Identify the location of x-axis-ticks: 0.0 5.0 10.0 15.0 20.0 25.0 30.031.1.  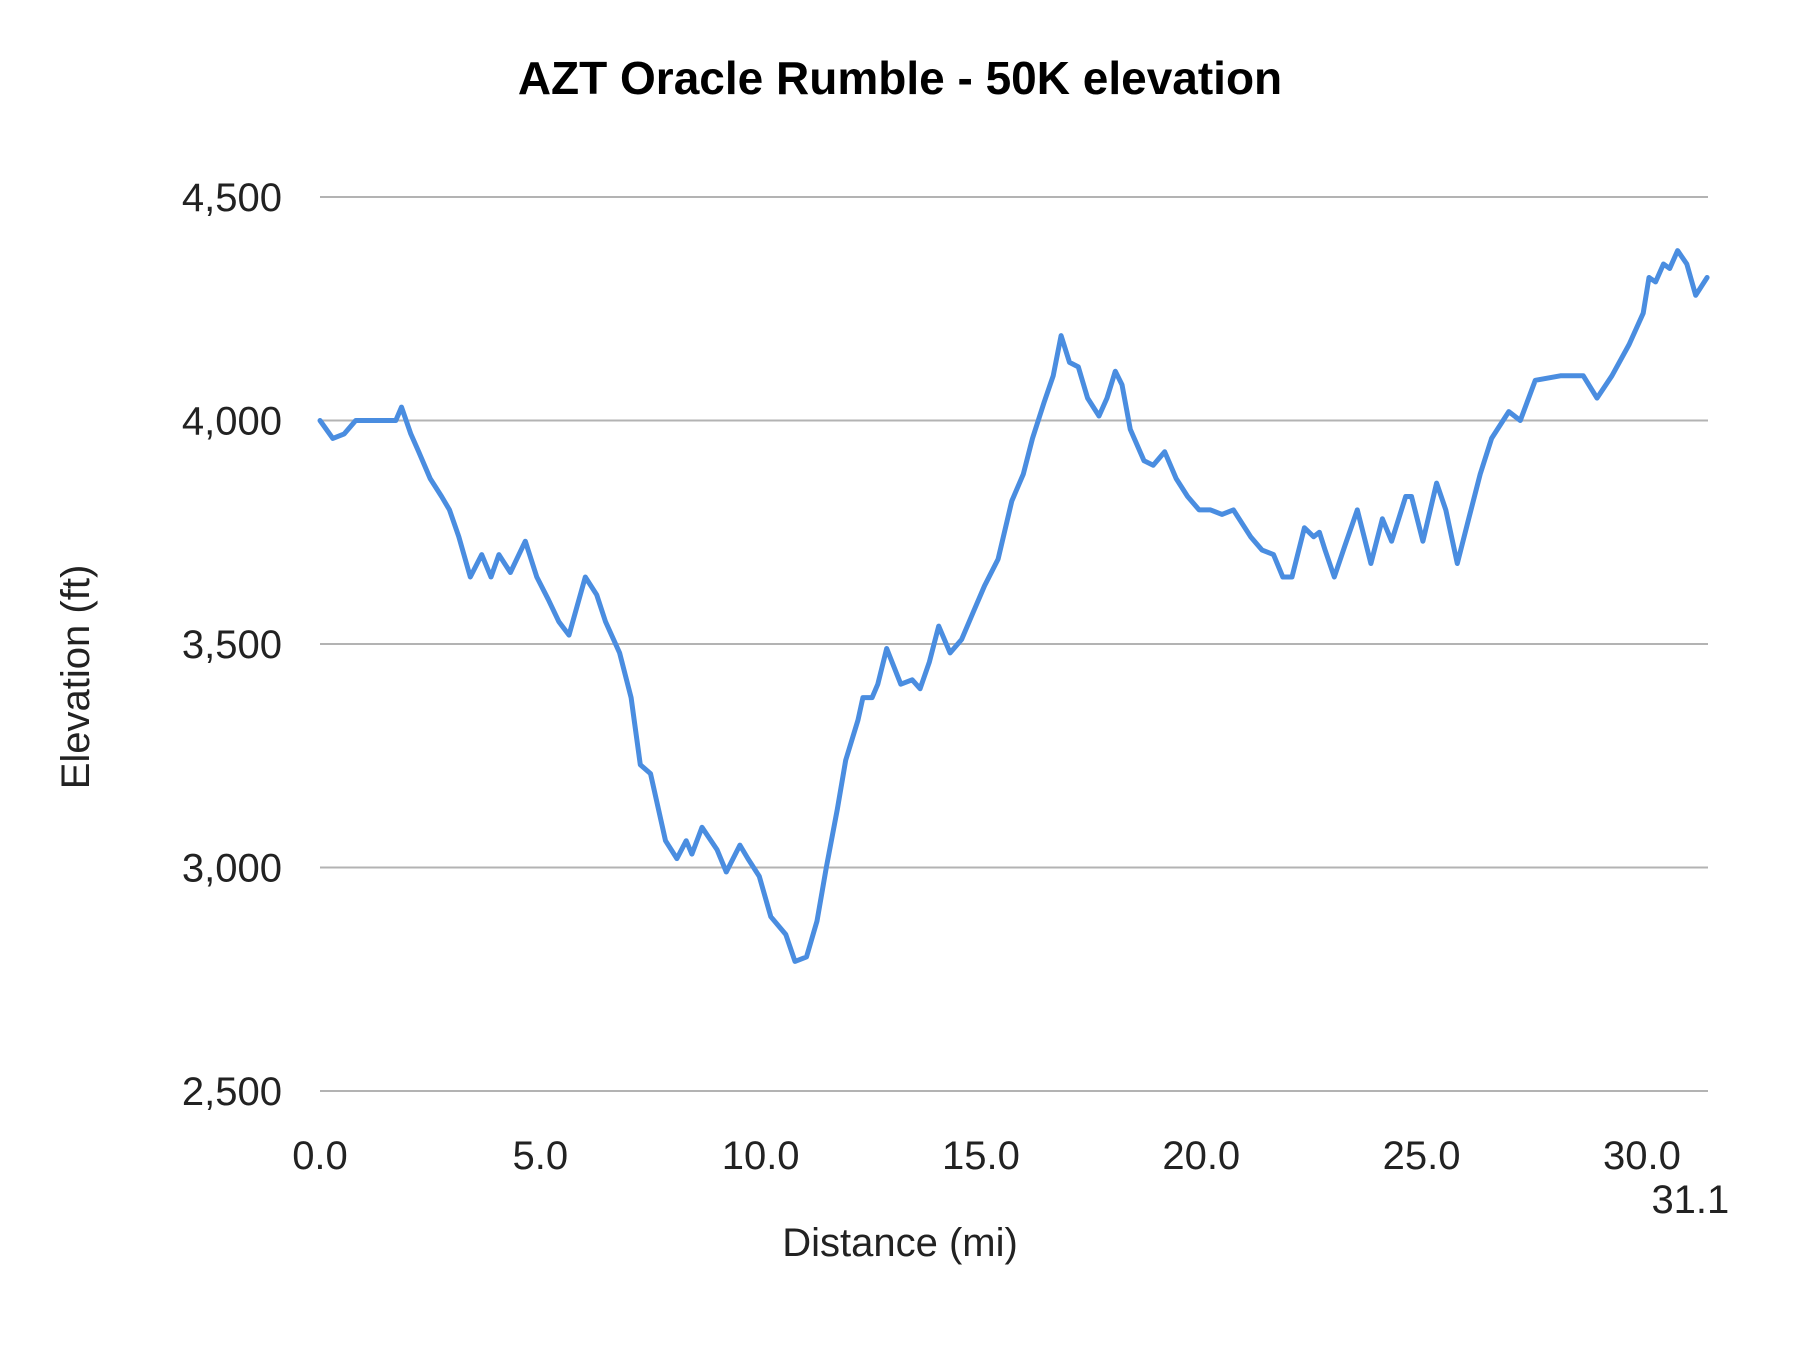
(1010, 1178).